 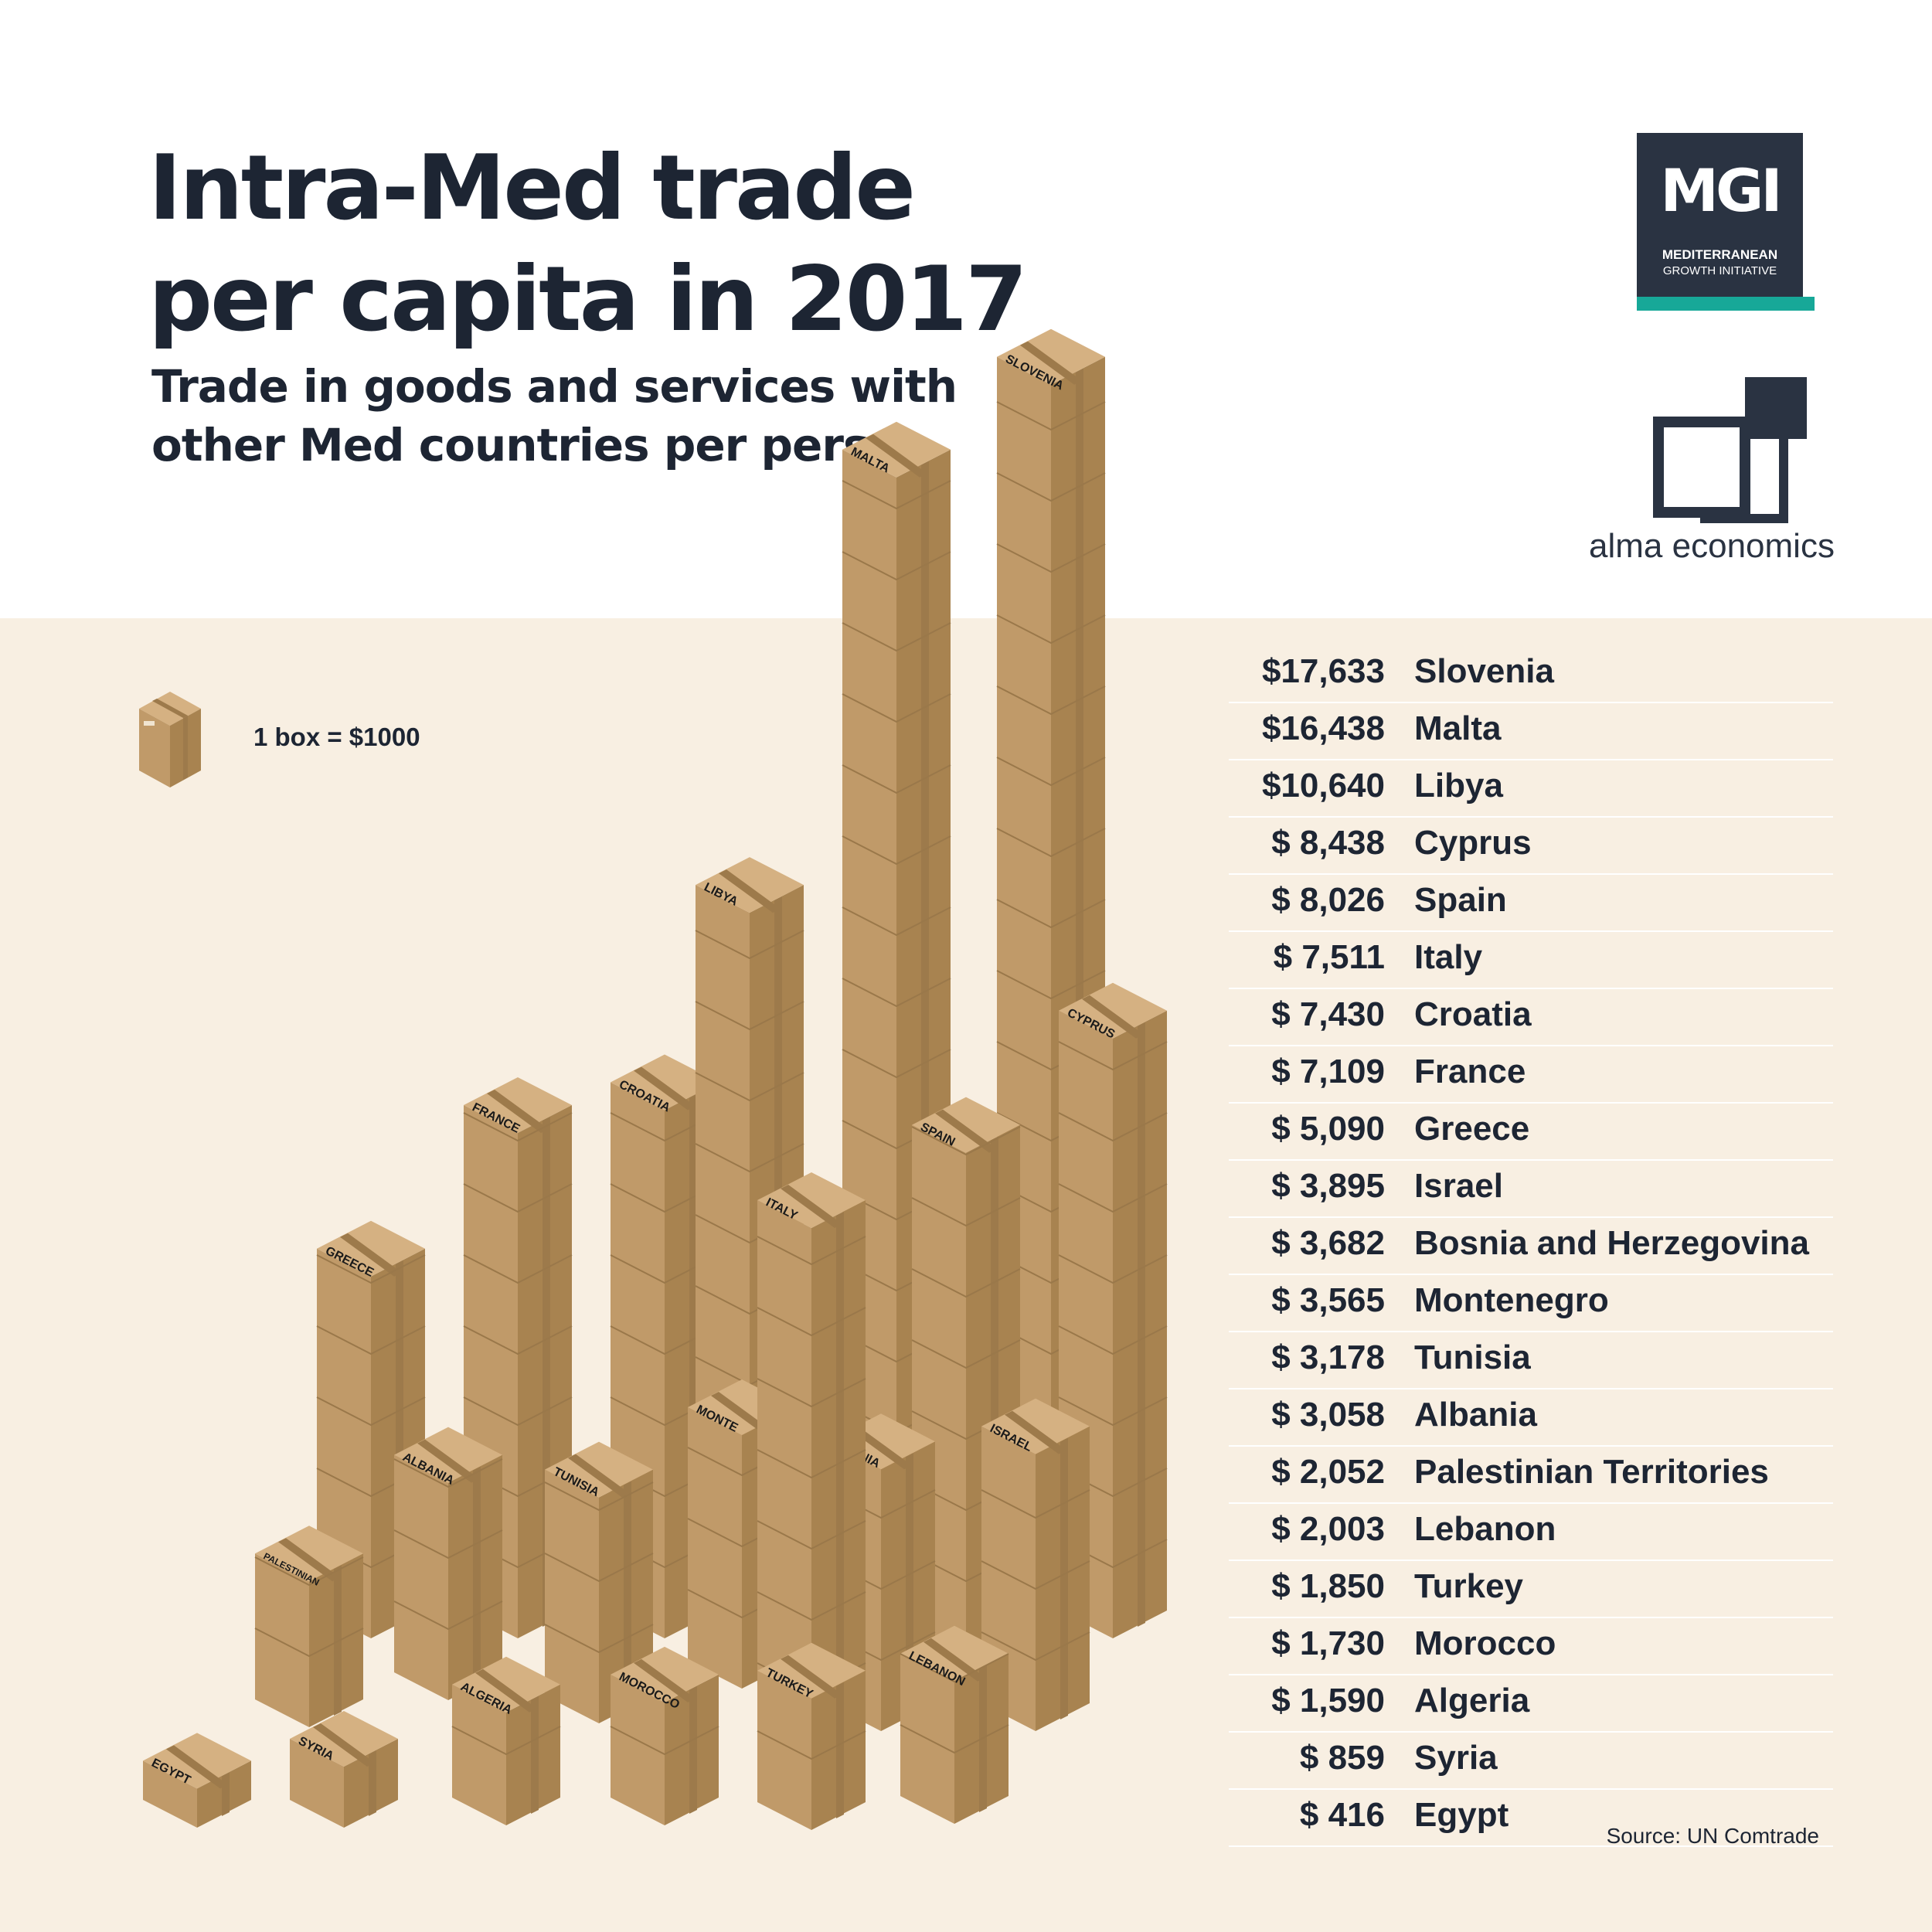 I want to click on row-value: $ 3,895, so click(x=1328, y=1186).